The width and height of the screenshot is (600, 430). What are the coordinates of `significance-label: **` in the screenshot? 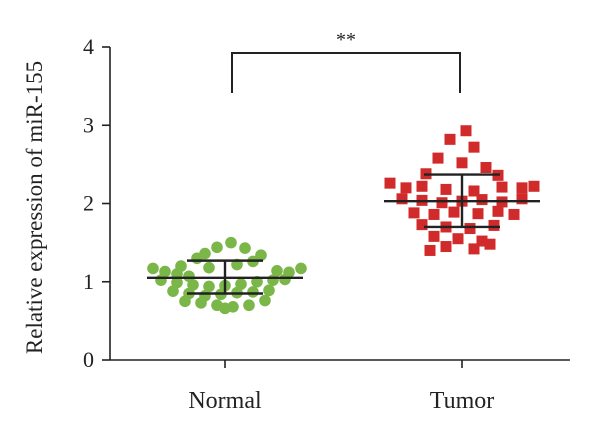 It's located at (346, 40).